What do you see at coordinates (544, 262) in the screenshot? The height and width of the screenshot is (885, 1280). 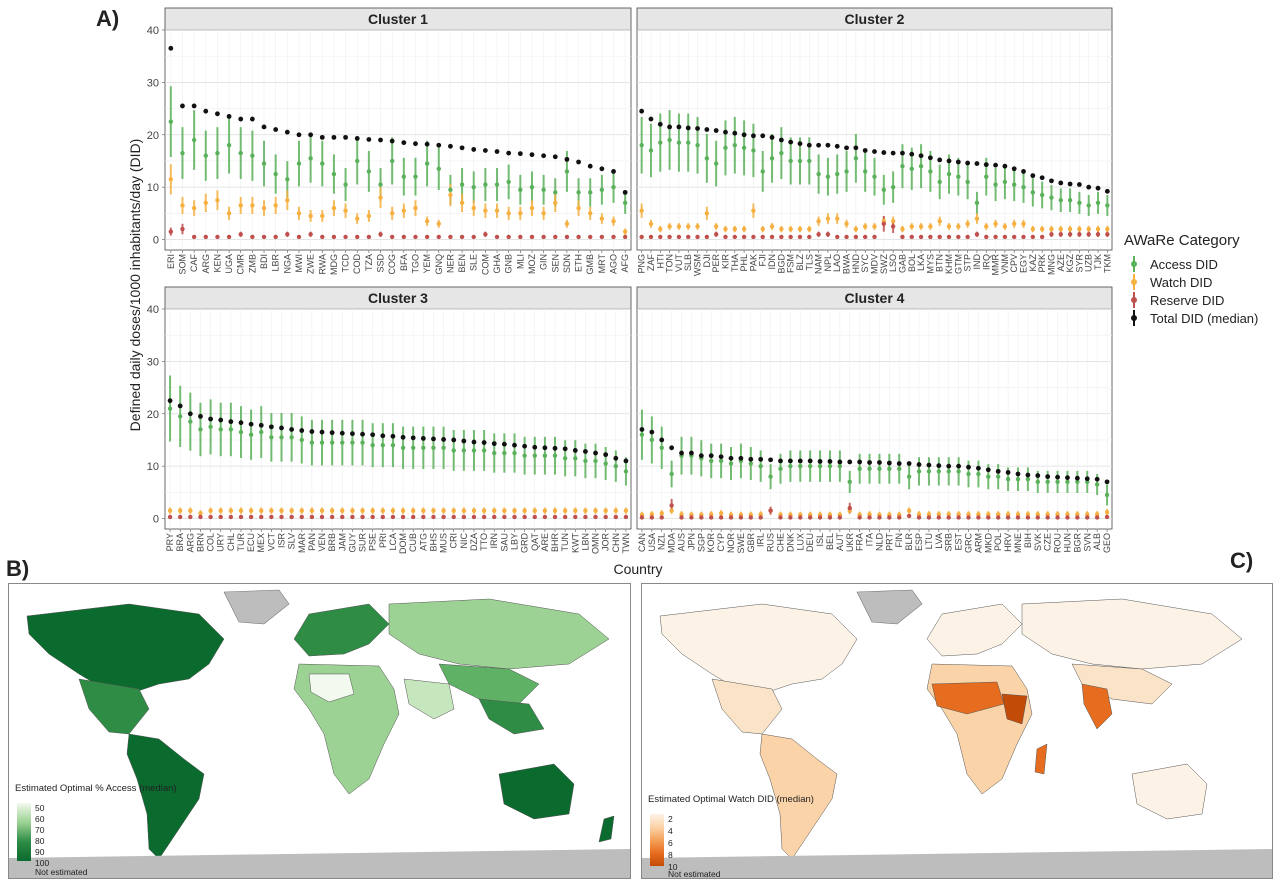 I see `x-tick-label: GIN` at bounding box center [544, 262].